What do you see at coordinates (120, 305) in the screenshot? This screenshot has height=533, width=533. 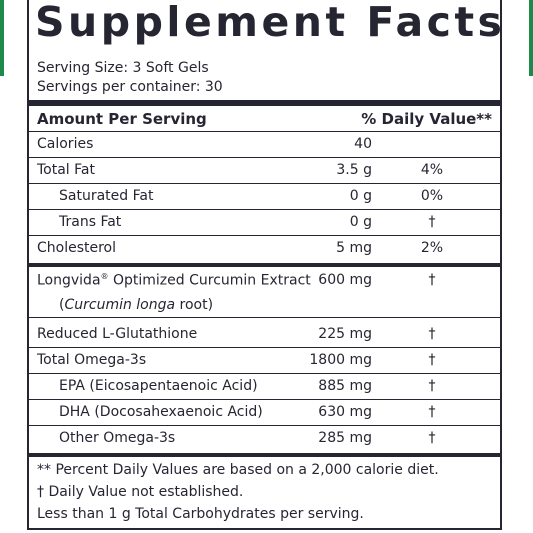 I see `botanical-name: Curcumin longa` at bounding box center [120, 305].